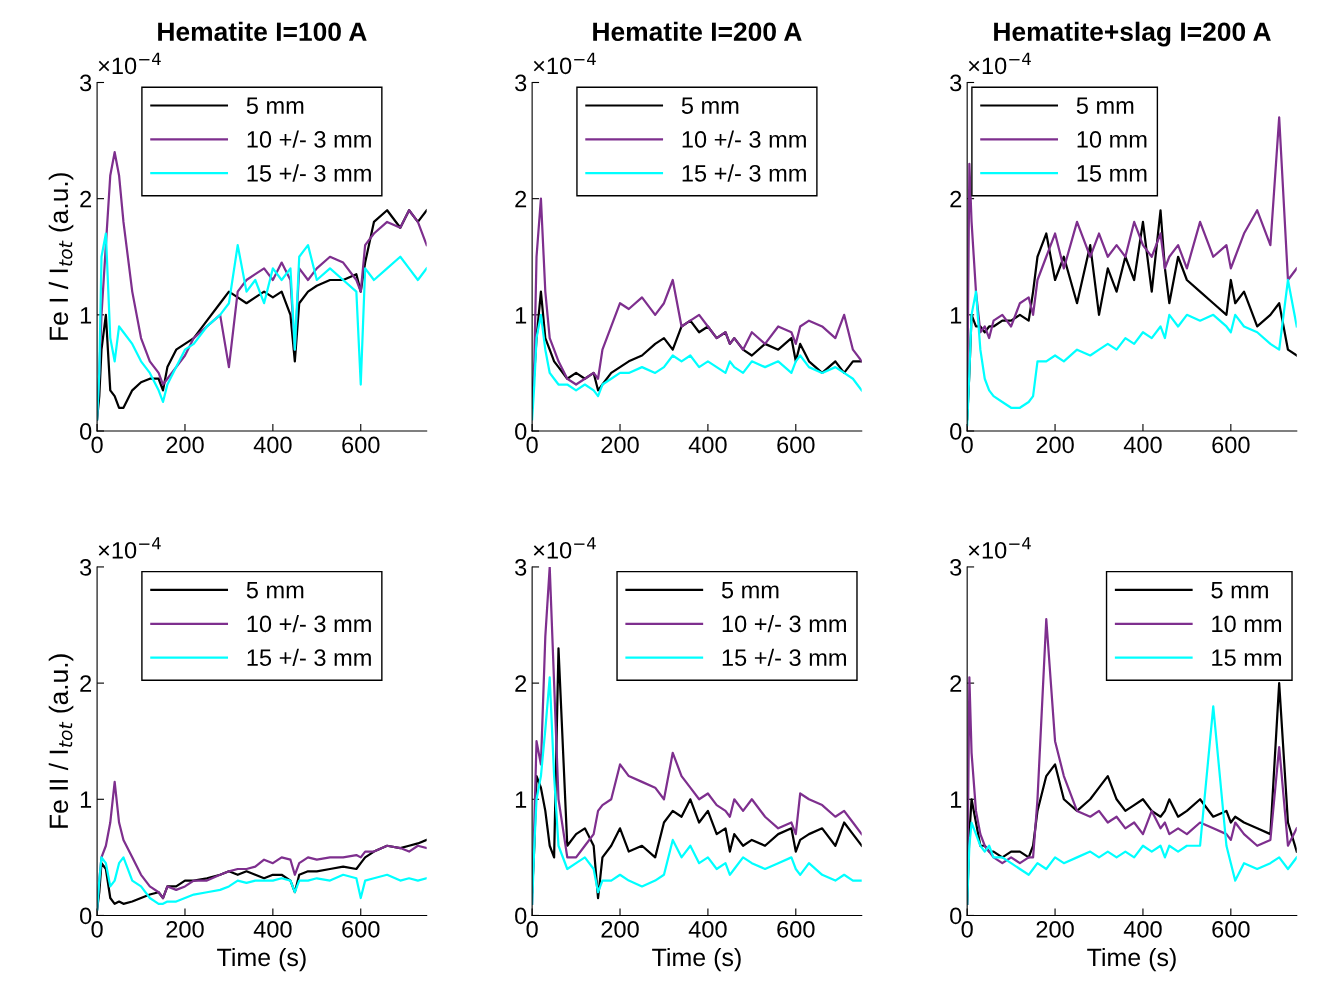  What do you see at coordinates (61, 256) in the screenshot?
I see `y-axis-title: Fe I / I$_{tot}$ (a.u.)` at bounding box center [61, 256].